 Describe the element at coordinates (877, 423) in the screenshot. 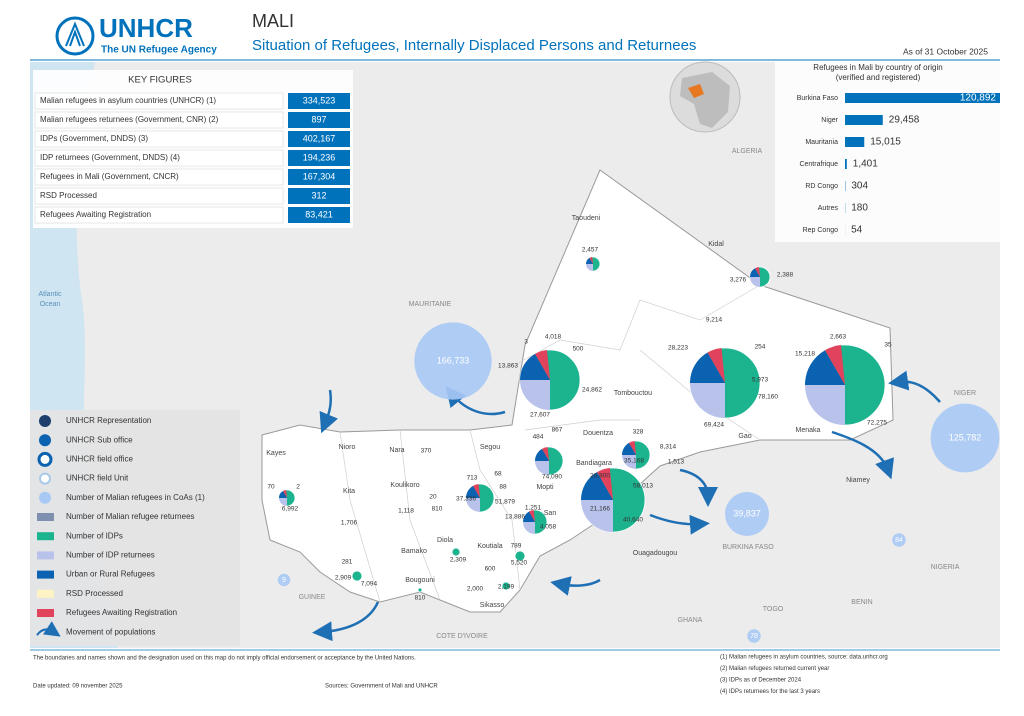

I see `site-figure: 72,275` at that location.